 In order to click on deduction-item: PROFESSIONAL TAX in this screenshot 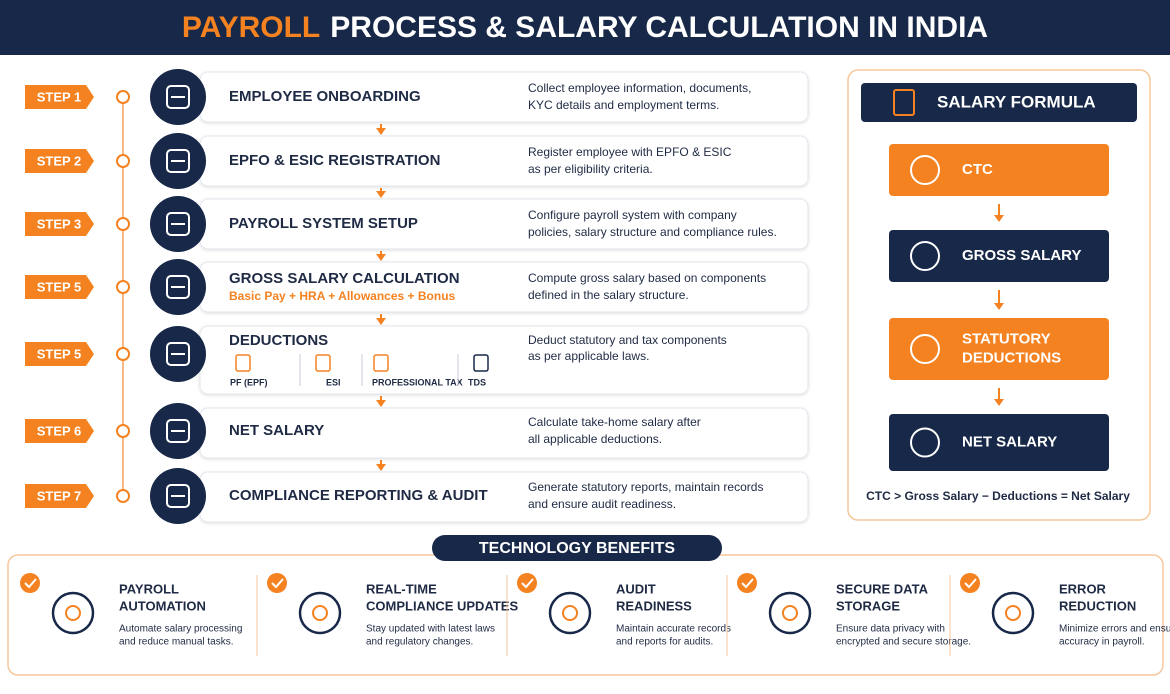, I will do `click(417, 382)`.